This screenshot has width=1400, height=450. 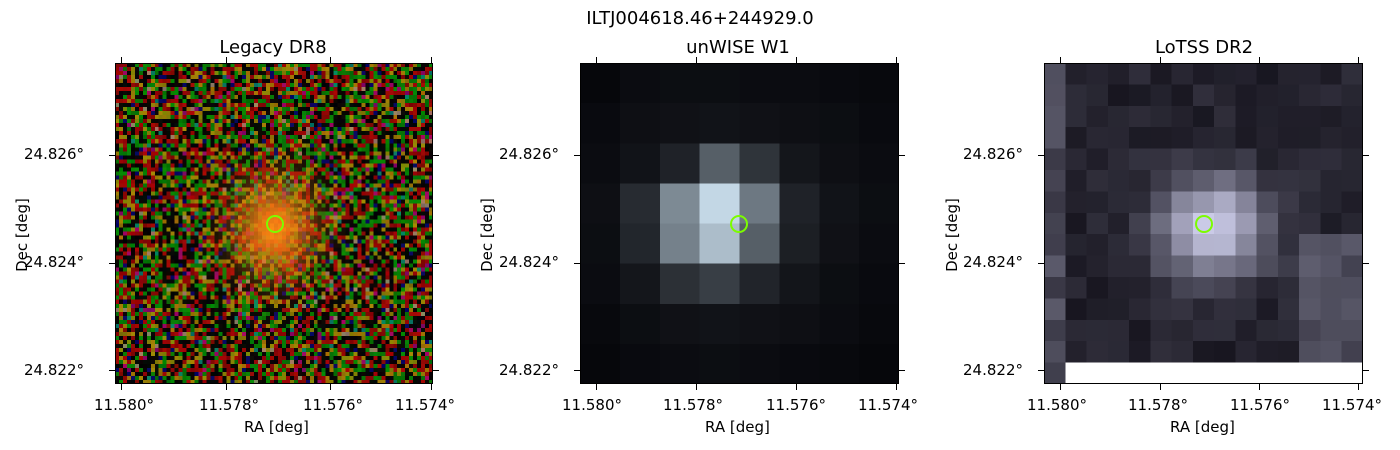 What do you see at coordinates (54, 262) in the screenshot?
I see `ytick-legacy-24.824: 24.824°` at bounding box center [54, 262].